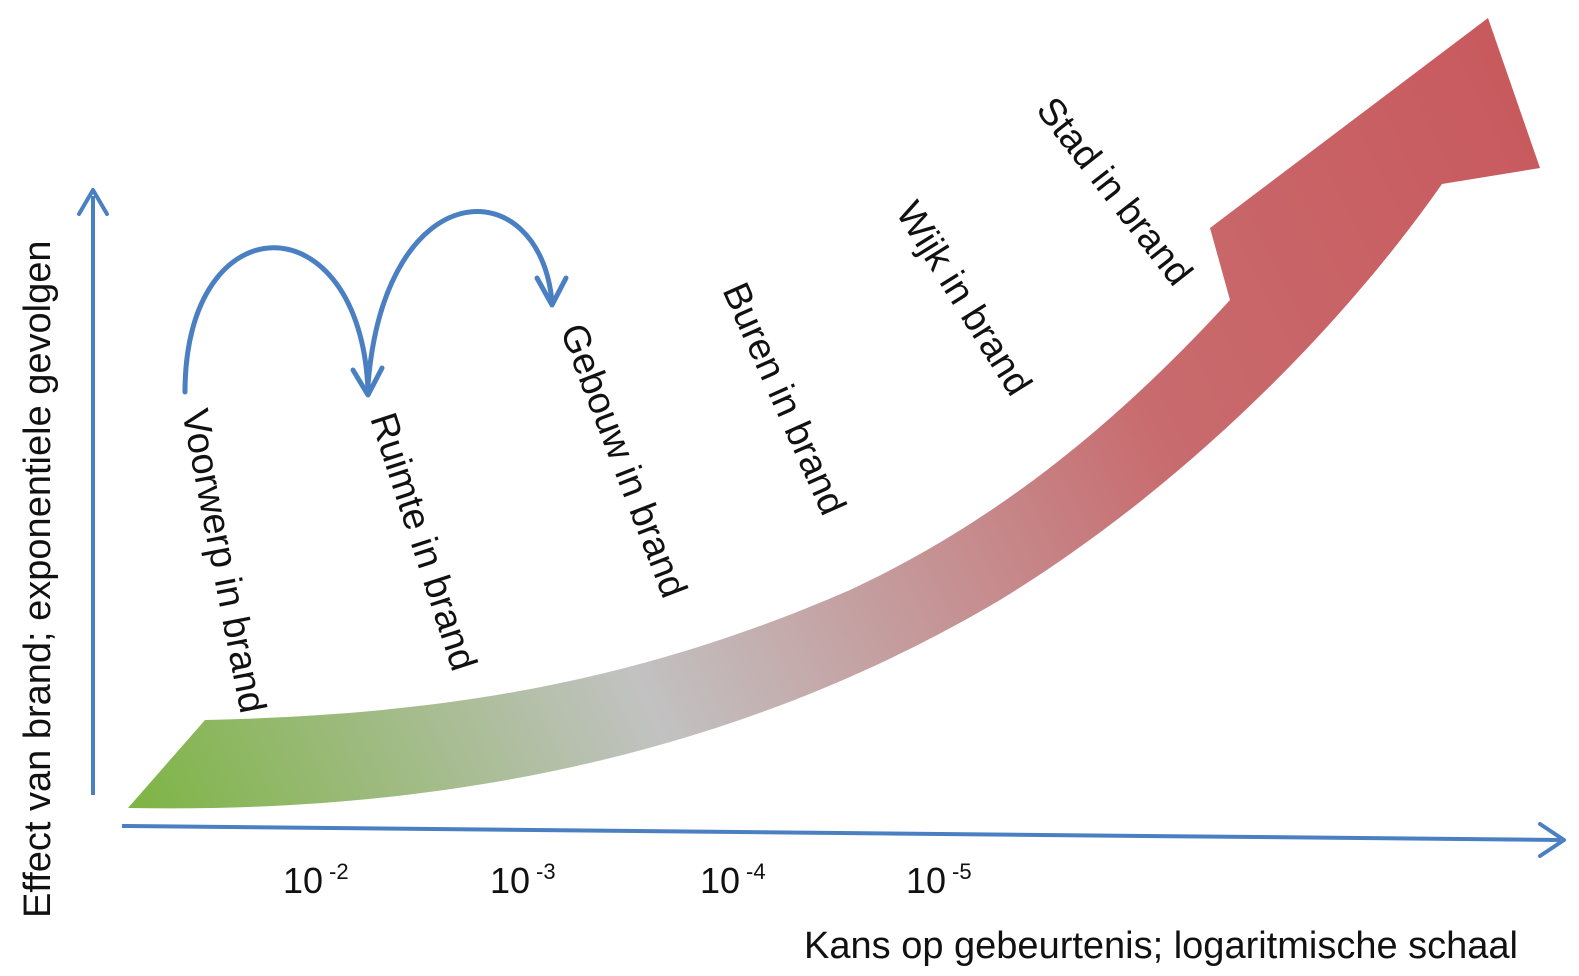  I want to click on y-axis-title: Effect van brand; exponentiele gevolgen, so click(38, 579).